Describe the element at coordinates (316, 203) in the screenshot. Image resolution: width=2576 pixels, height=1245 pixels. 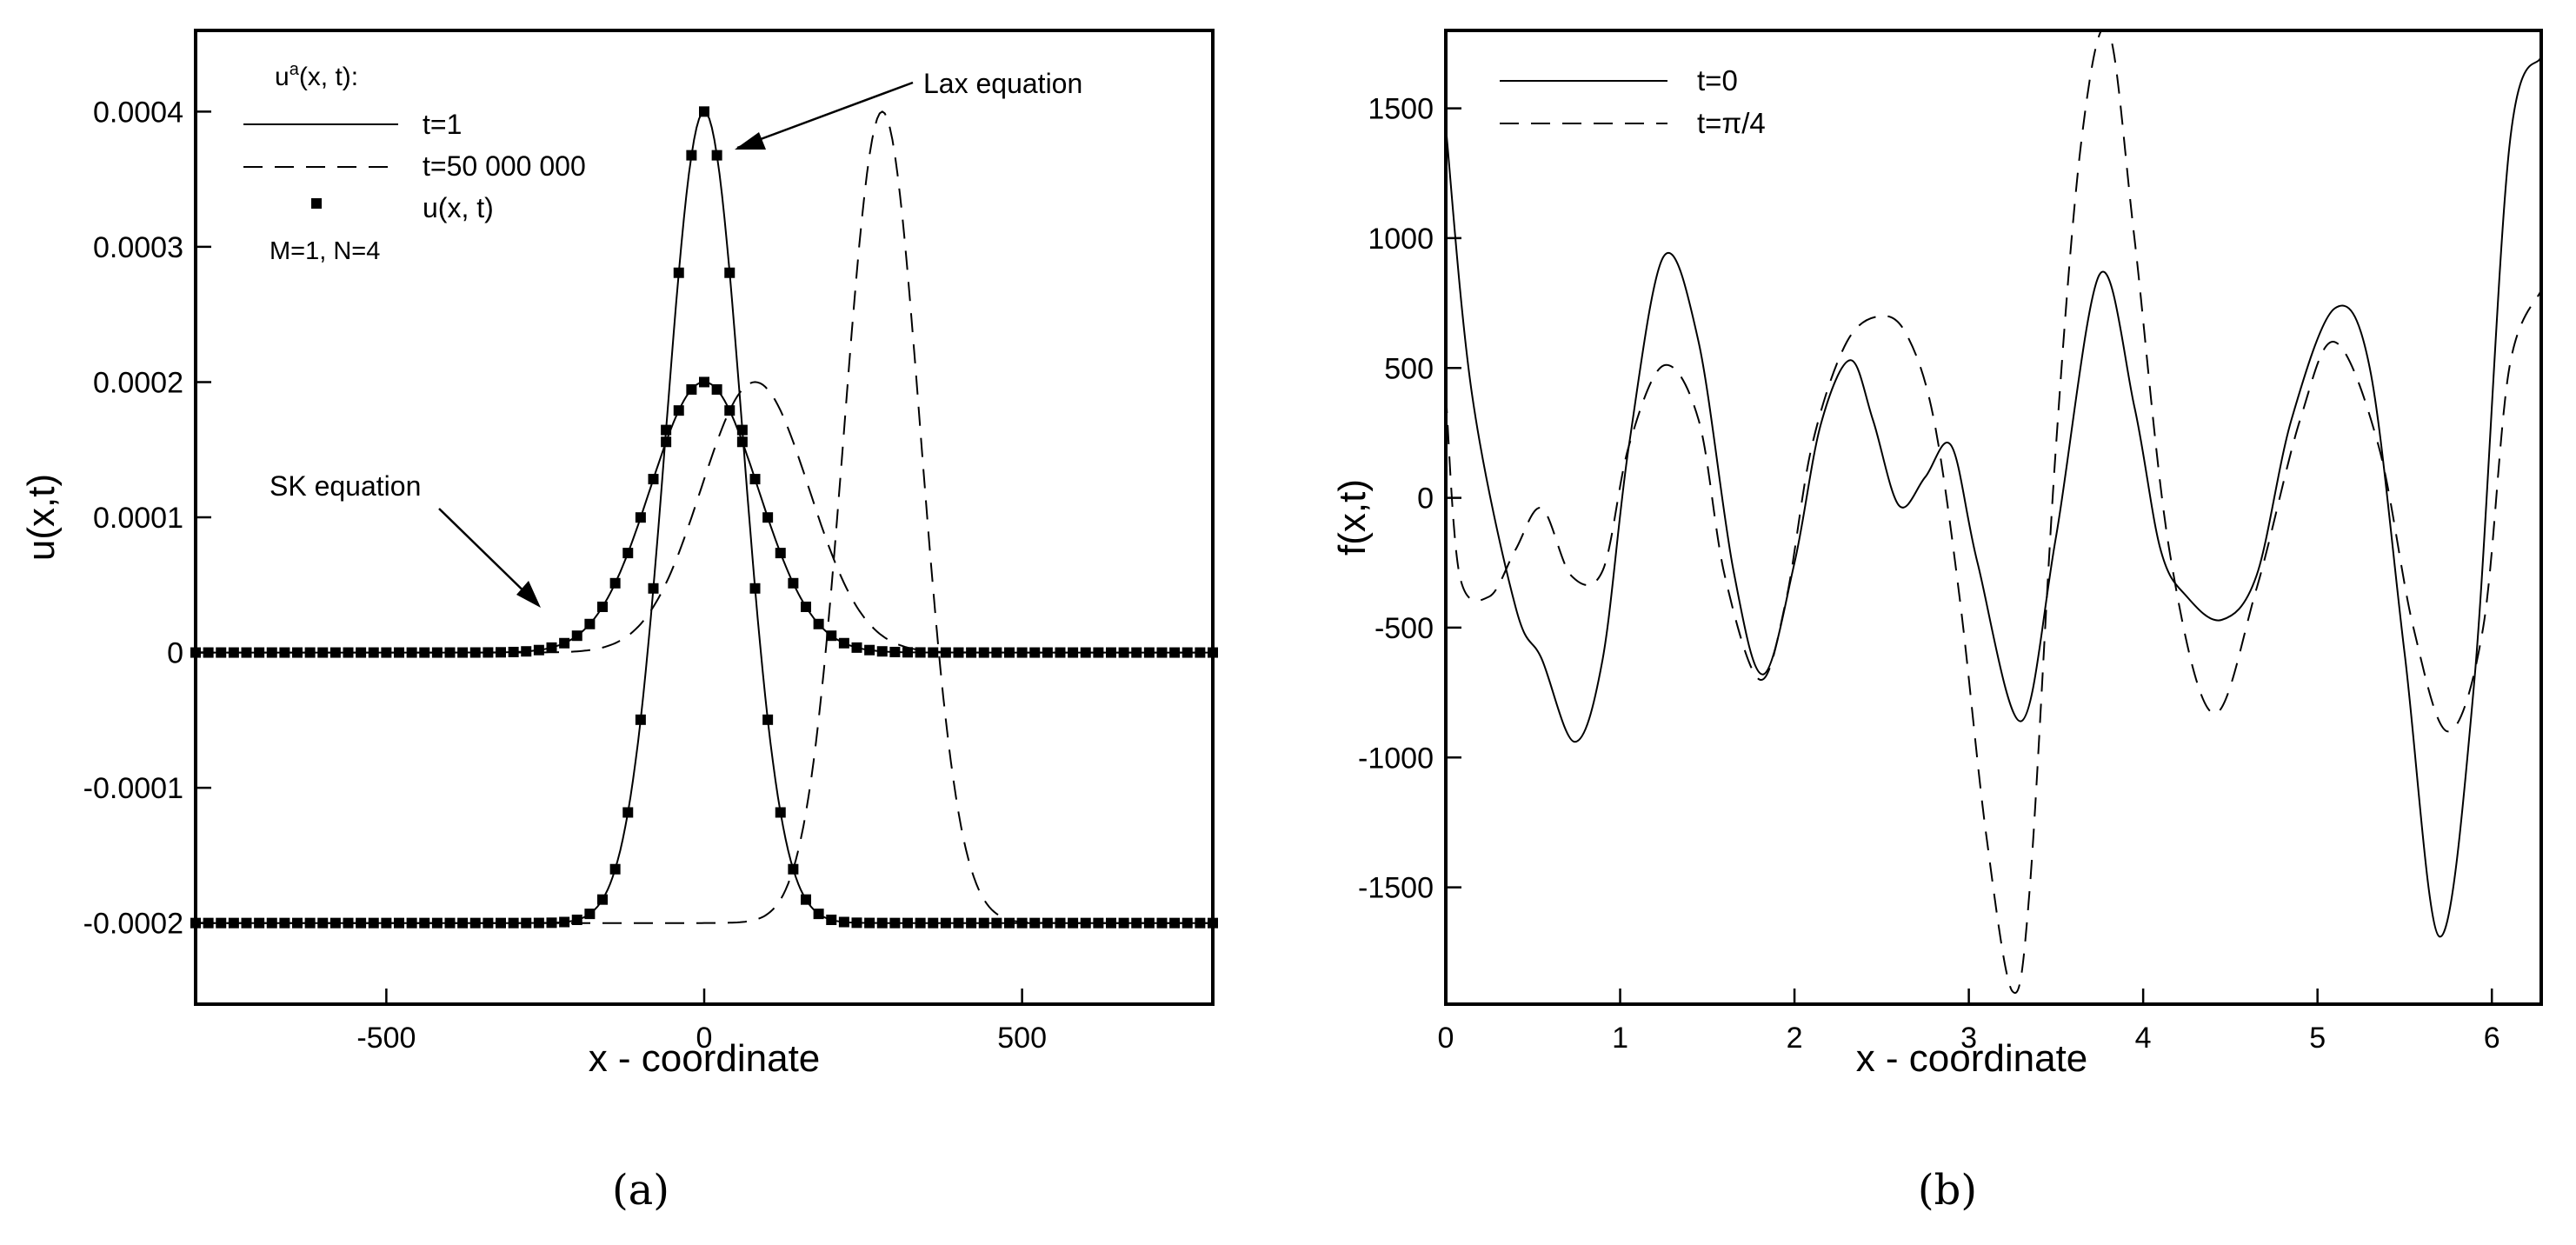
I see `panel-a-legend-marker-swatch` at that location.